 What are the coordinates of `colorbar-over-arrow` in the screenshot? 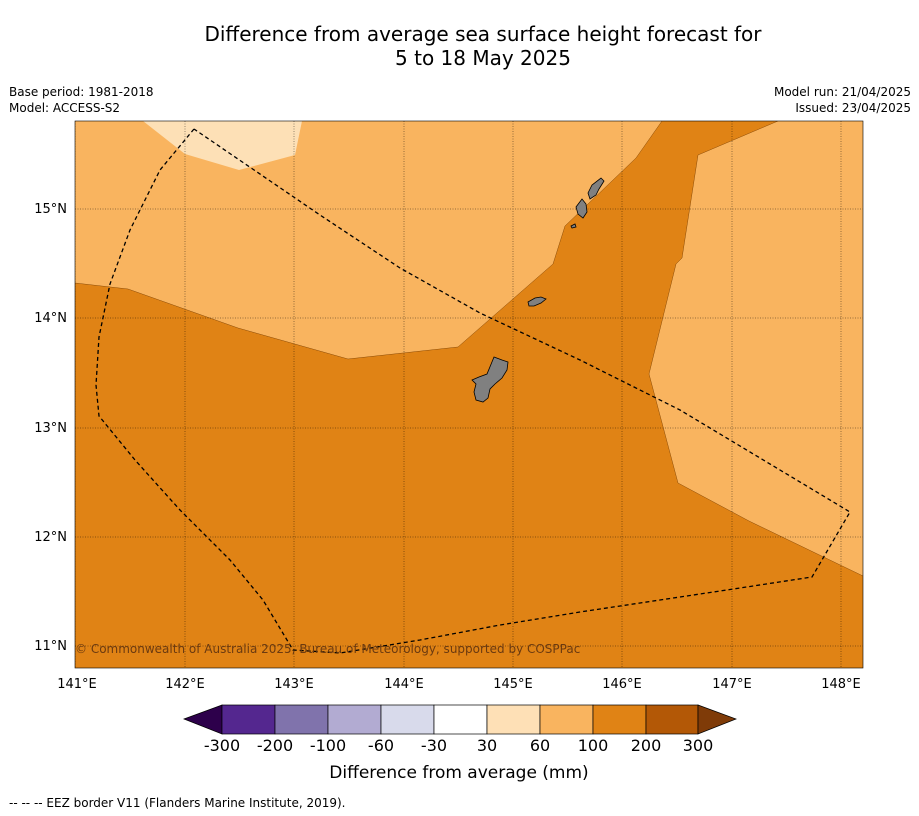 It's located at (717, 719).